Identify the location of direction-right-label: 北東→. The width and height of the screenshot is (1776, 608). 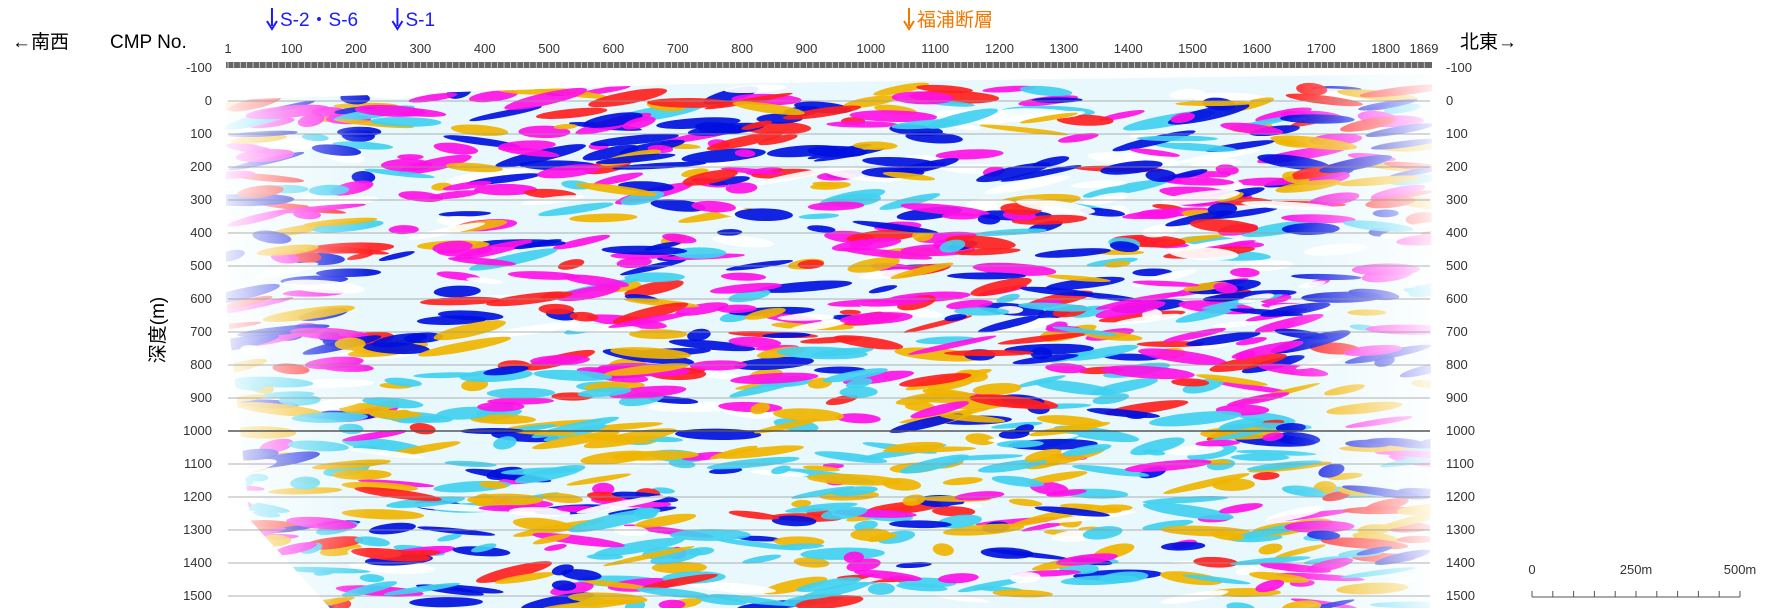
(1488, 42).